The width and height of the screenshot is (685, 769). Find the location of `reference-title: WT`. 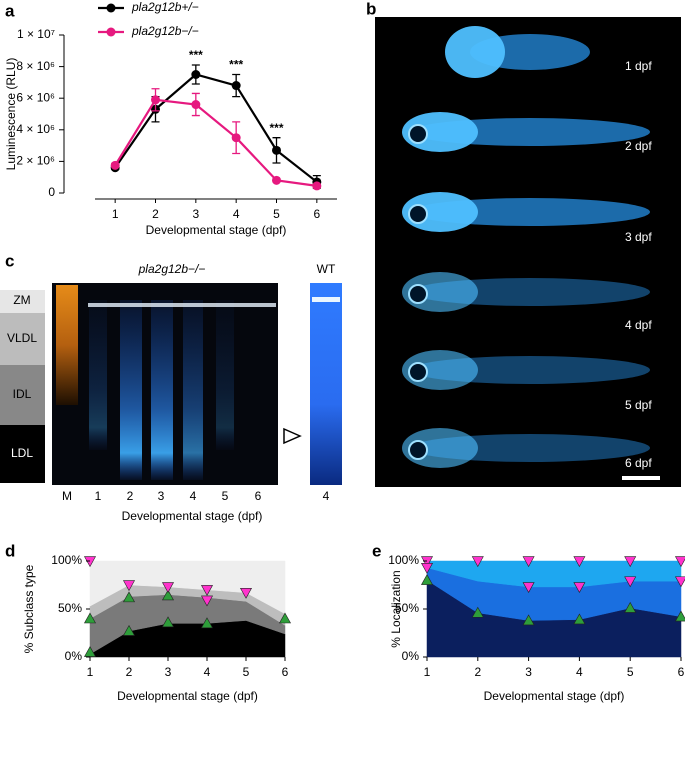

reference-title: WT is located at coordinates (326, 269).